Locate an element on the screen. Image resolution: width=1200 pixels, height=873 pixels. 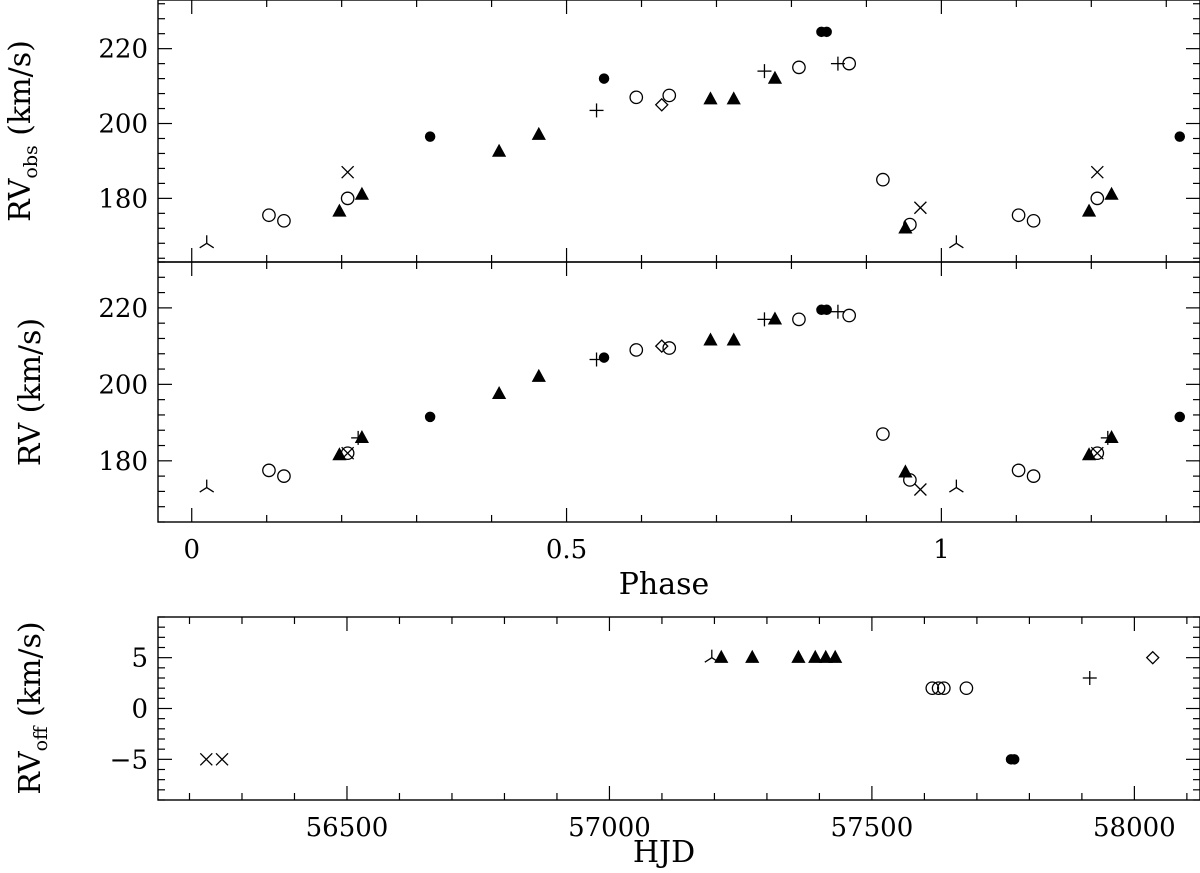
x-tick-label: 57000 is located at coordinates (609, 828).